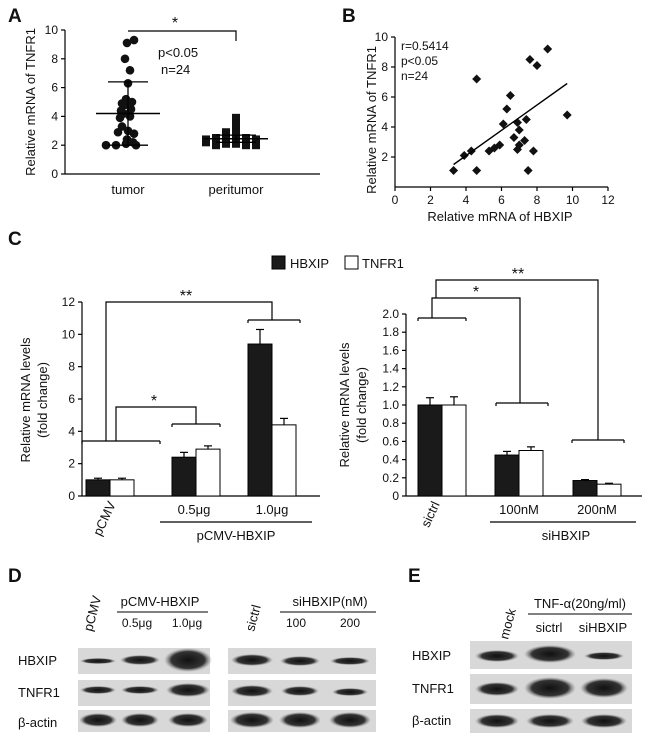  What do you see at coordinates (384, 127) in the screenshot?
I see `chart-b-y-tick-label: 4` at bounding box center [384, 127].